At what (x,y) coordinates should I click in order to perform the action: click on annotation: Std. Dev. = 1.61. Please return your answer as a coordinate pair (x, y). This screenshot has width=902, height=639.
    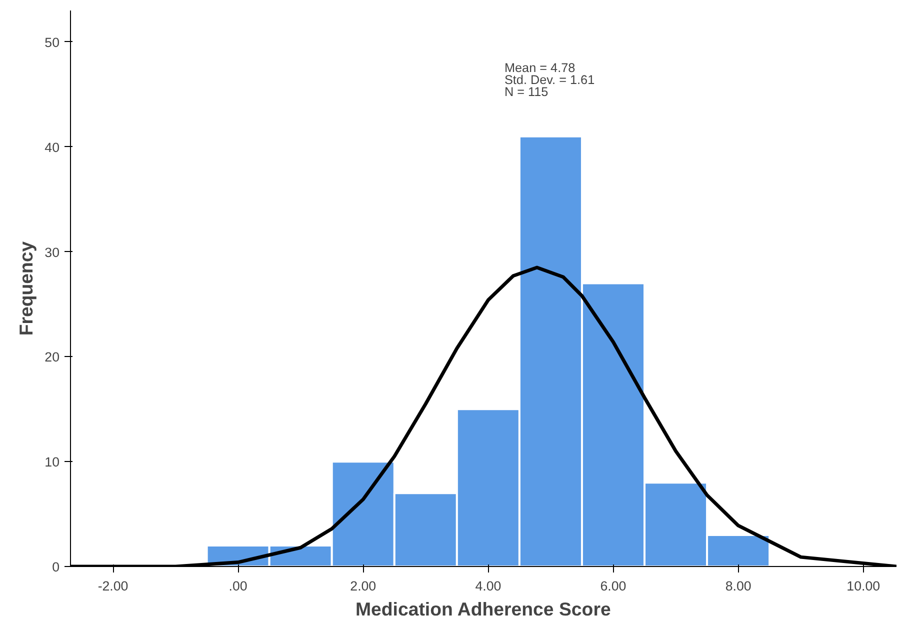
    Looking at the image, I should click on (549, 79).